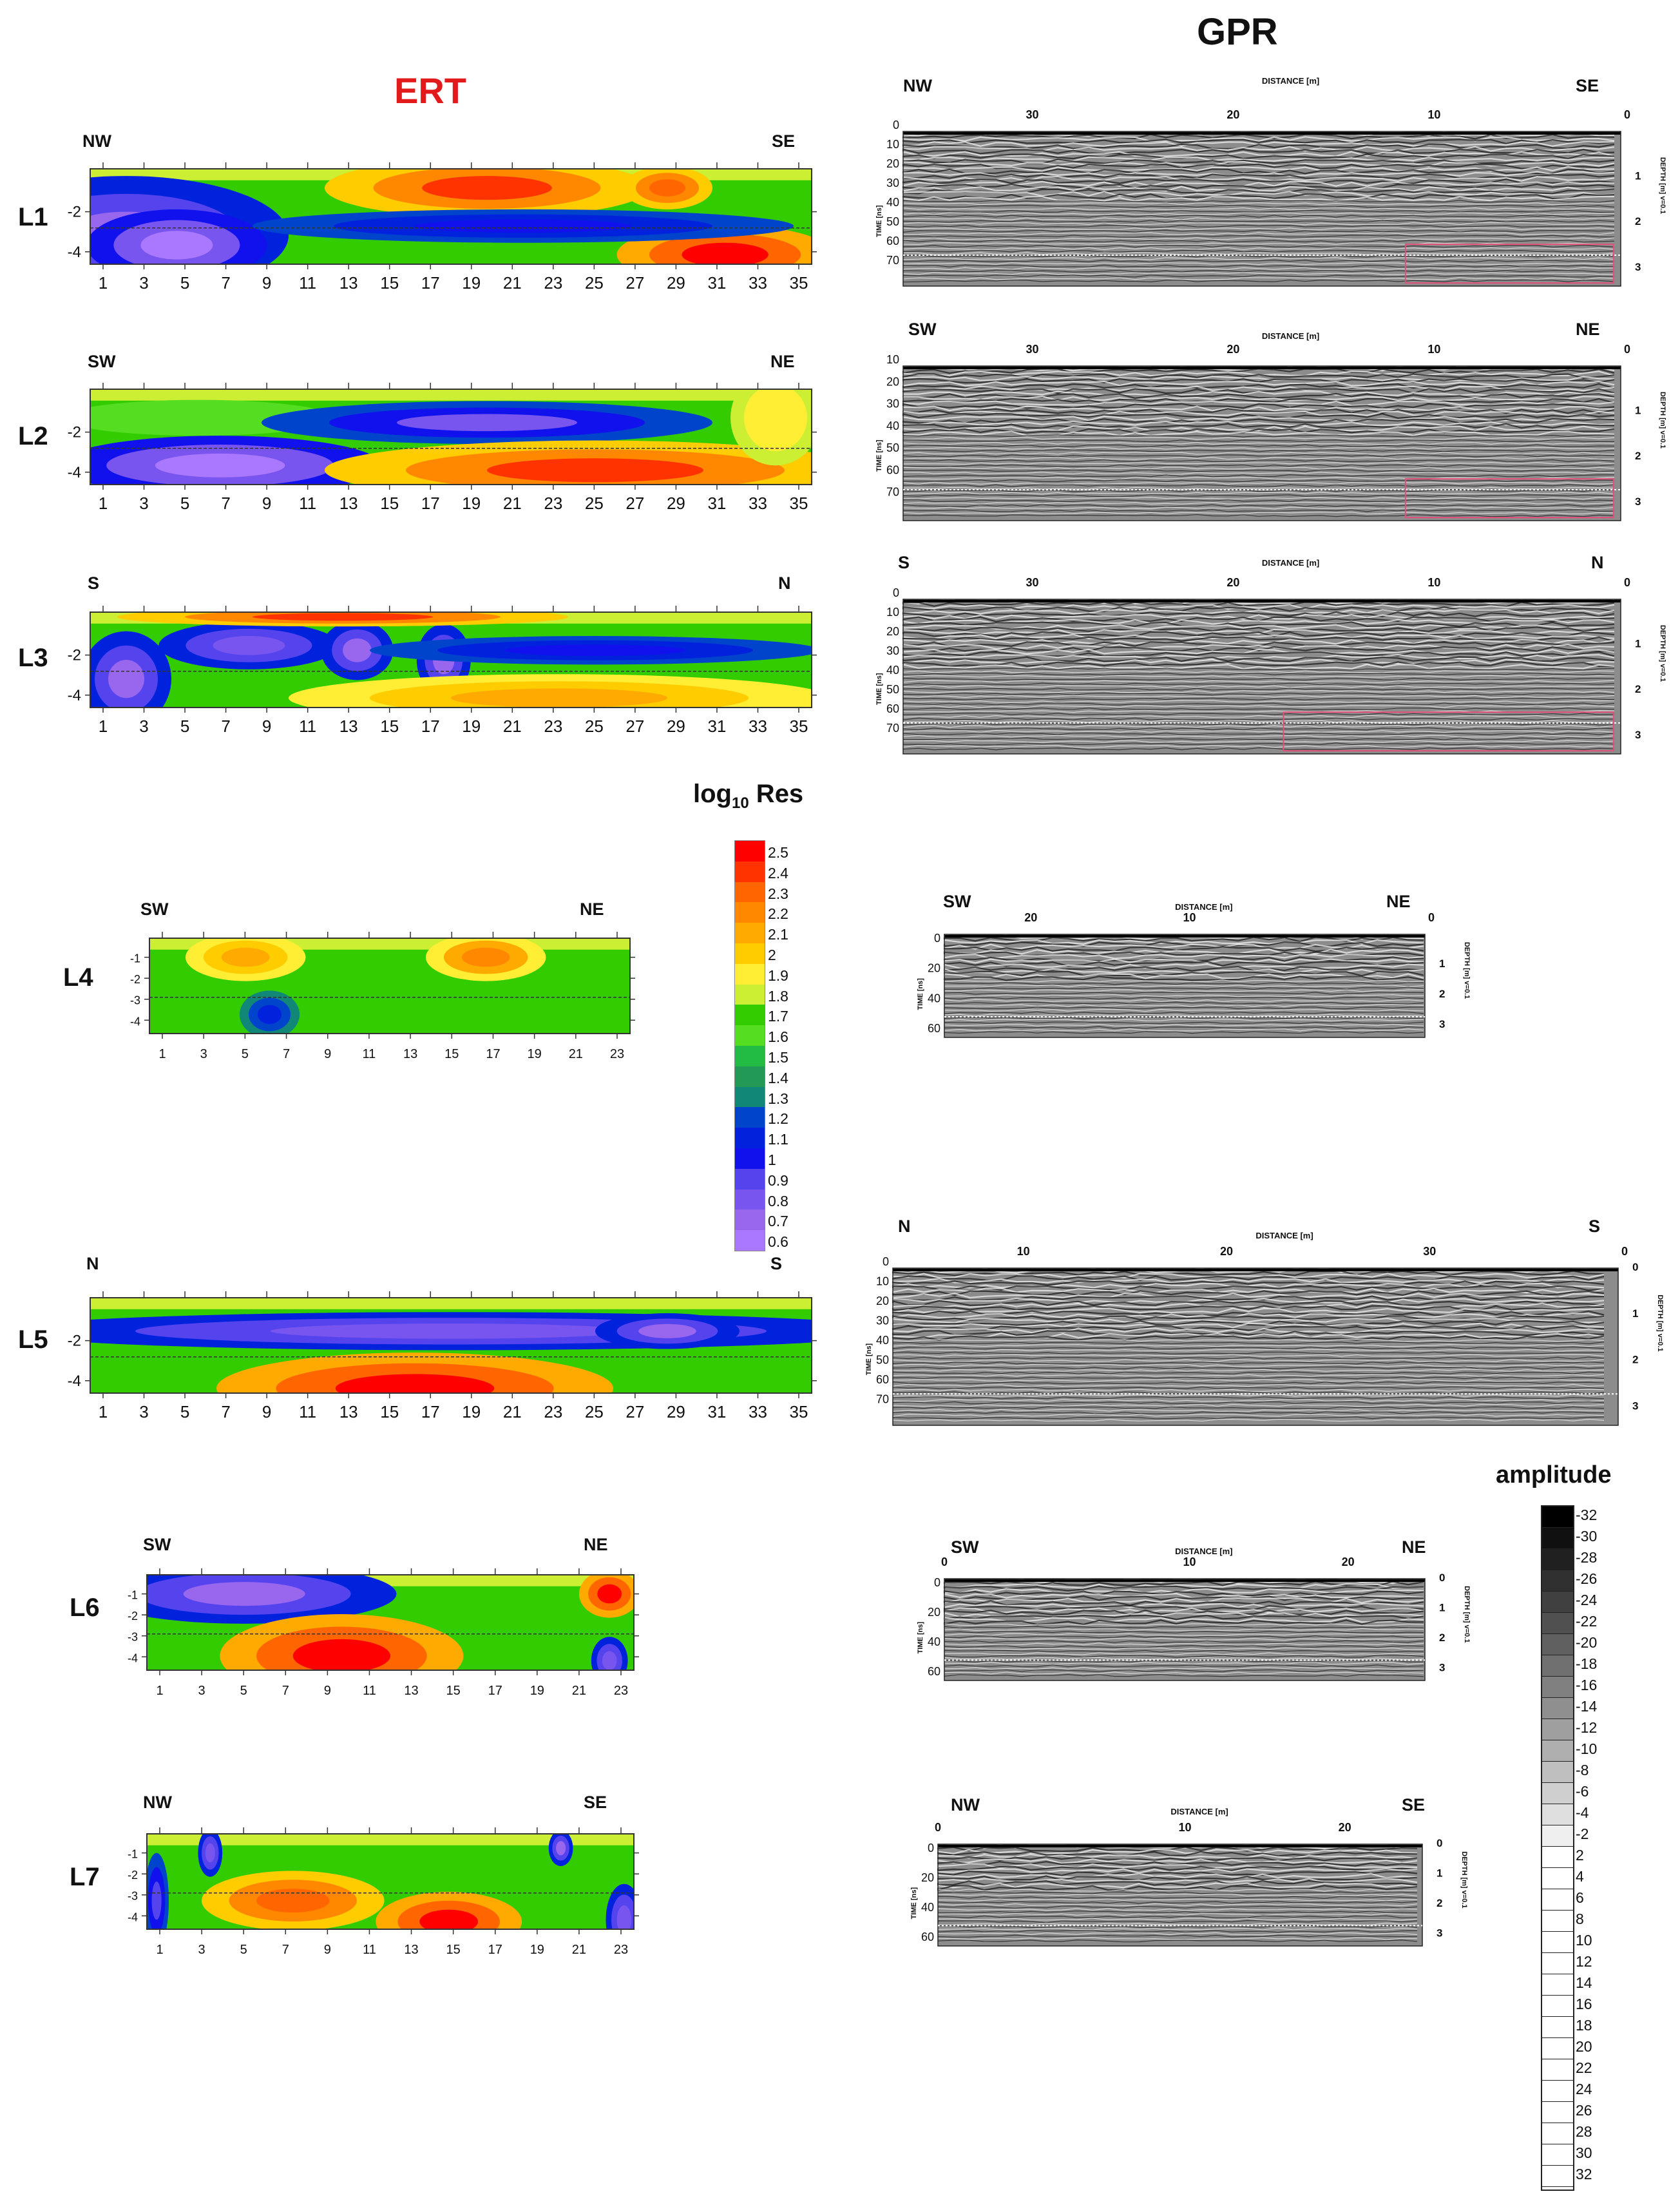 This screenshot has height=2205, width=1680. What do you see at coordinates (904, 1226) in the screenshot?
I see `gpr-direction-left: N` at bounding box center [904, 1226].